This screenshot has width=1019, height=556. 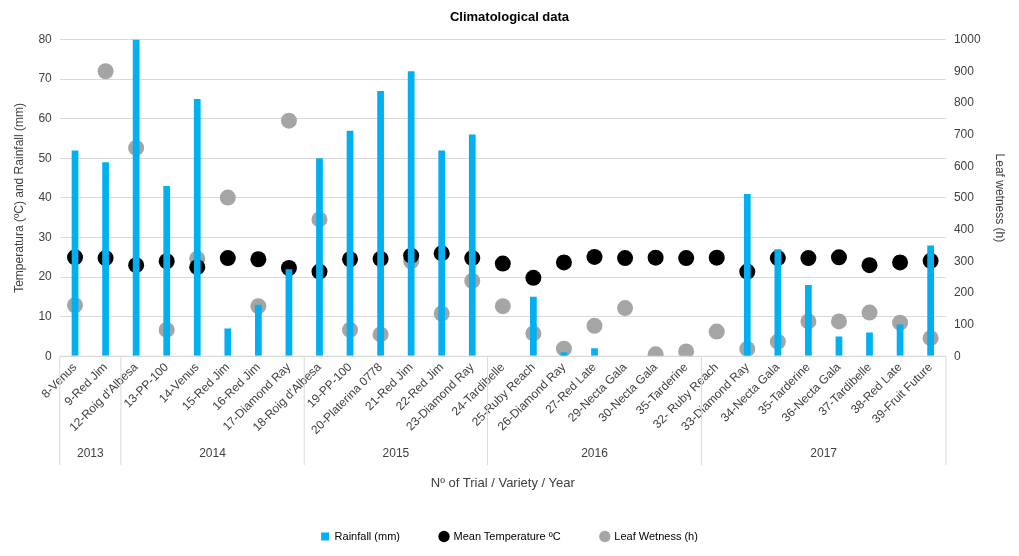 What do you see at coordinates (656, 535) in the screenshot?
I see `legend-label: Leaf Wetness (h)` at bounding box center [656, 535].